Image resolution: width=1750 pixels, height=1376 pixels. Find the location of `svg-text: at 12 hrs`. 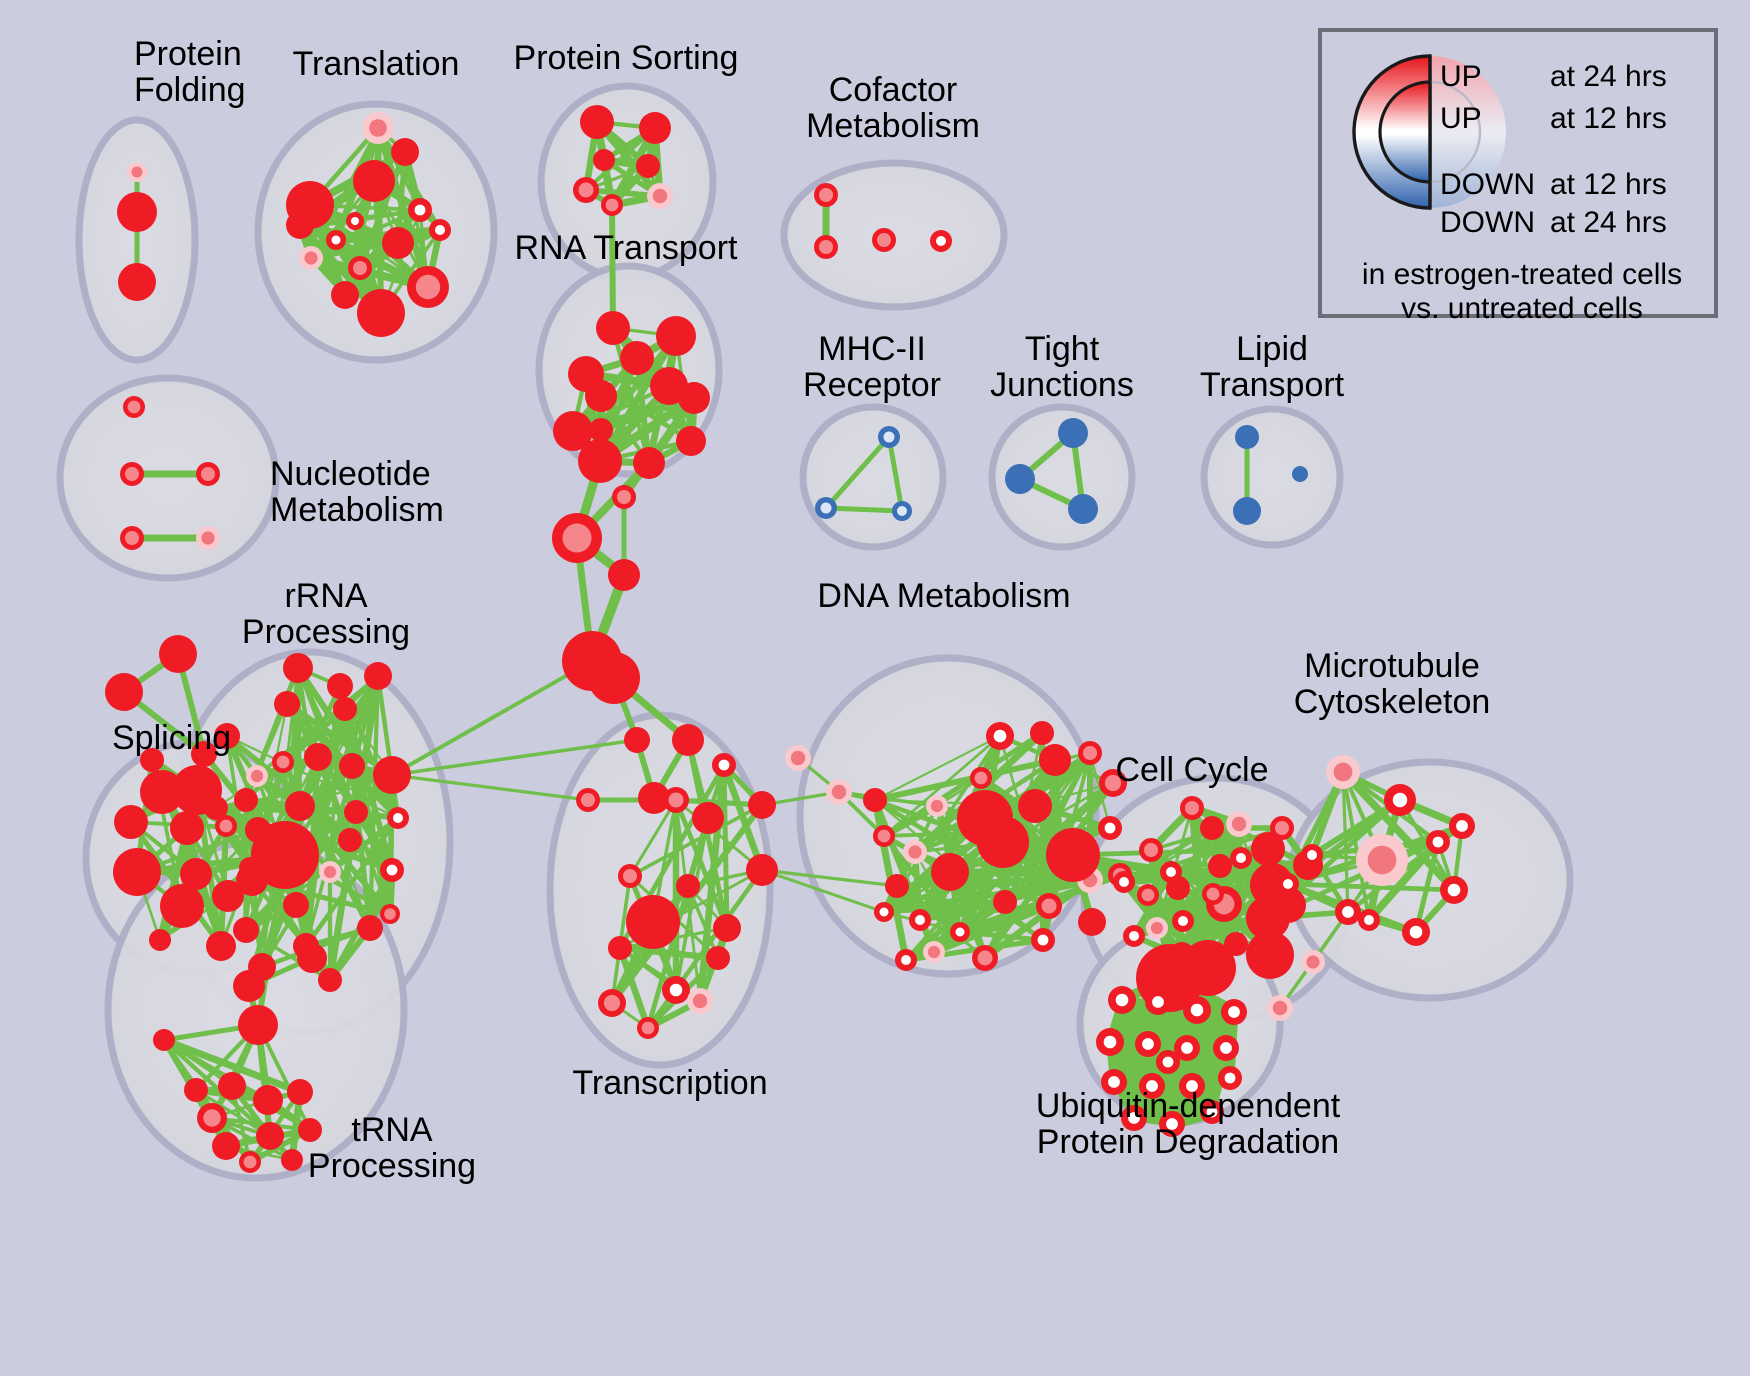

svg-text: at 12 hrs is located at coordinates (1608, 184).